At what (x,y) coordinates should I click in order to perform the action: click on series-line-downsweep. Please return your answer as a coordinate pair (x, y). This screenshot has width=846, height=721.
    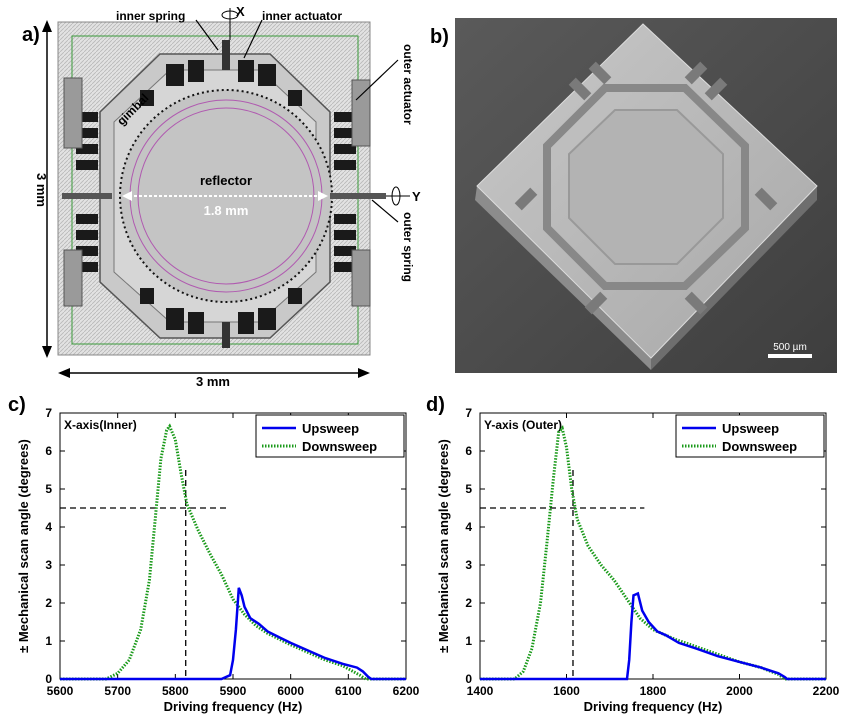
    Looking at the image, I should click on (233, 552).